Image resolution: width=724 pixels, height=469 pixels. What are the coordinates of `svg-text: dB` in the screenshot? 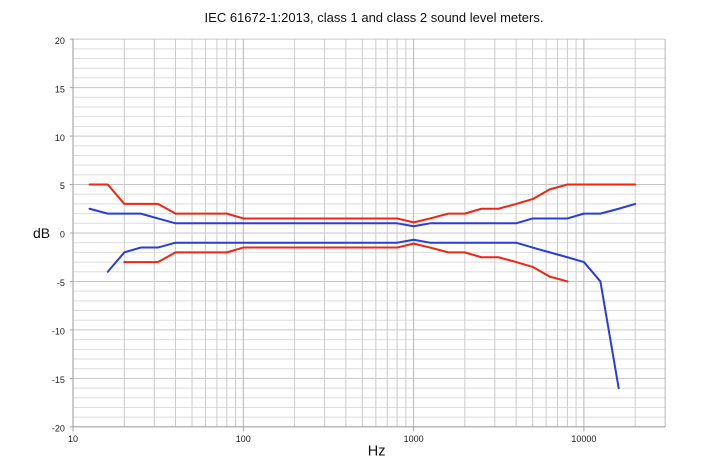 It's located at (41, 233).